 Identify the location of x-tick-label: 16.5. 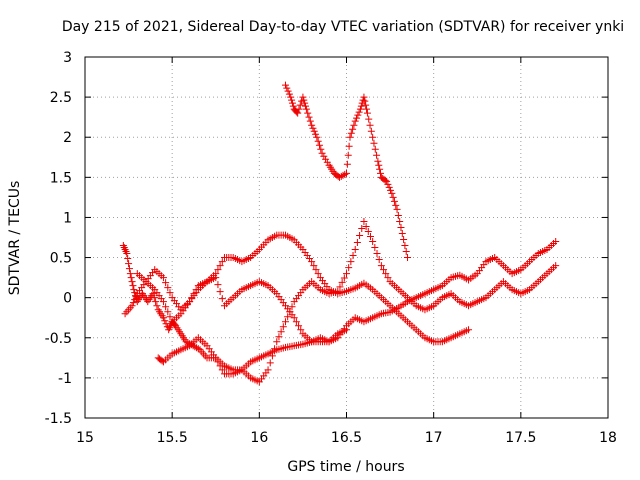
(346, 438).